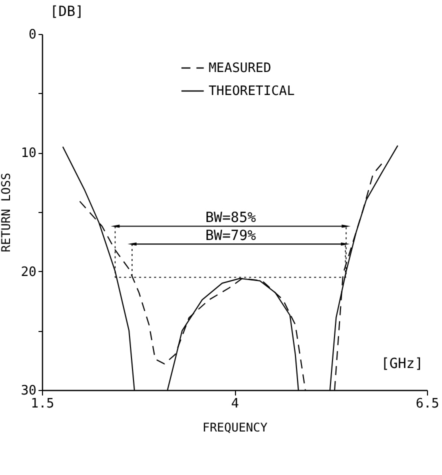 Image resolution: width=442 pixels, height=475 pixels. What do you see at coordinates (251, 91) in the screenshot?
I see `legend-label: THEORETICAL` at bounding box center [251, 91].